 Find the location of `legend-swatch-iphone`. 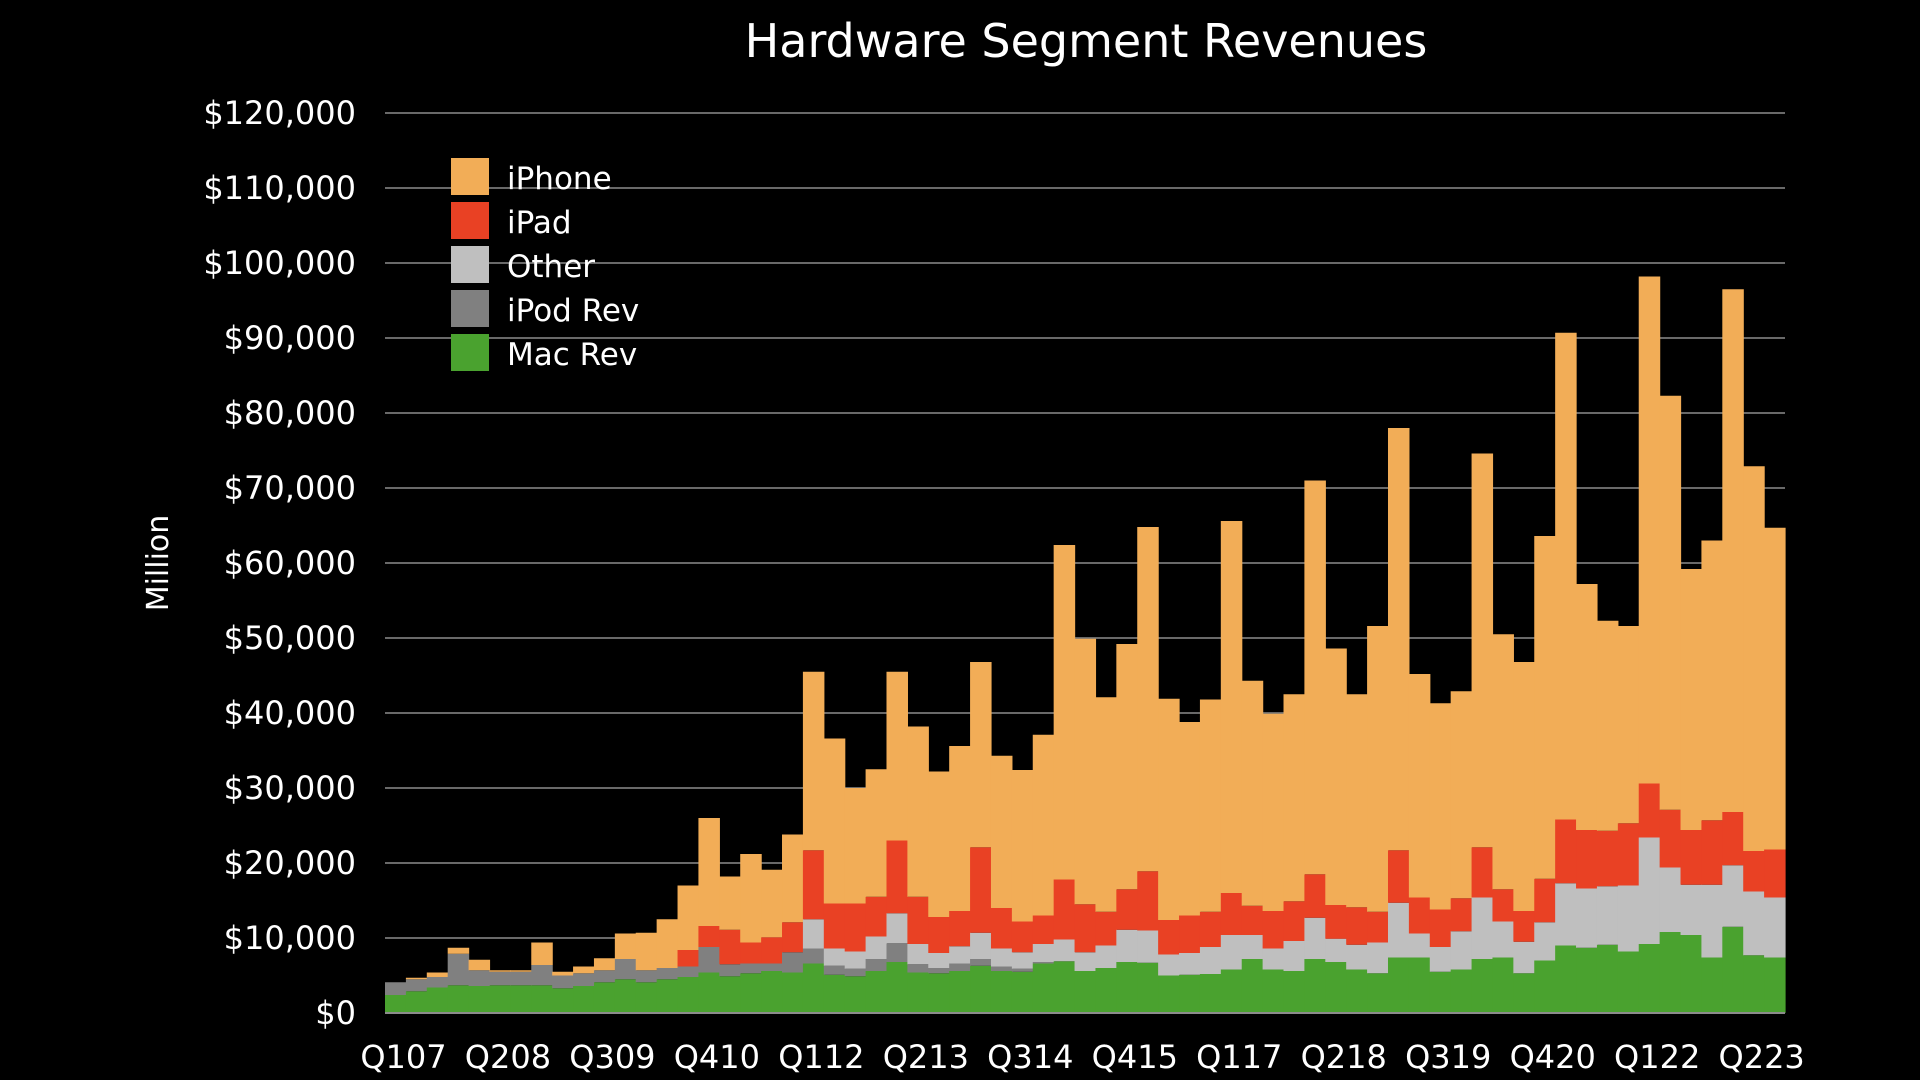

legend-swatch-iphone is located at coordinates (470, 176).